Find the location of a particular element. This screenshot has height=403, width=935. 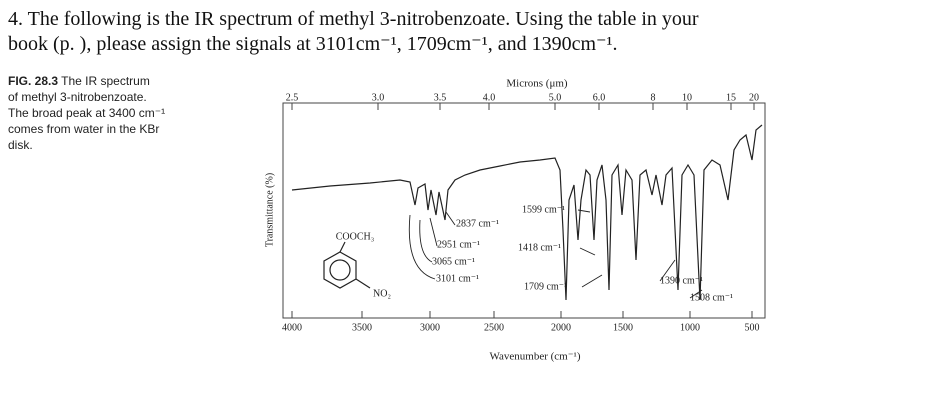

top-tick-label: 3.5 is located at coordinates (440, 97).